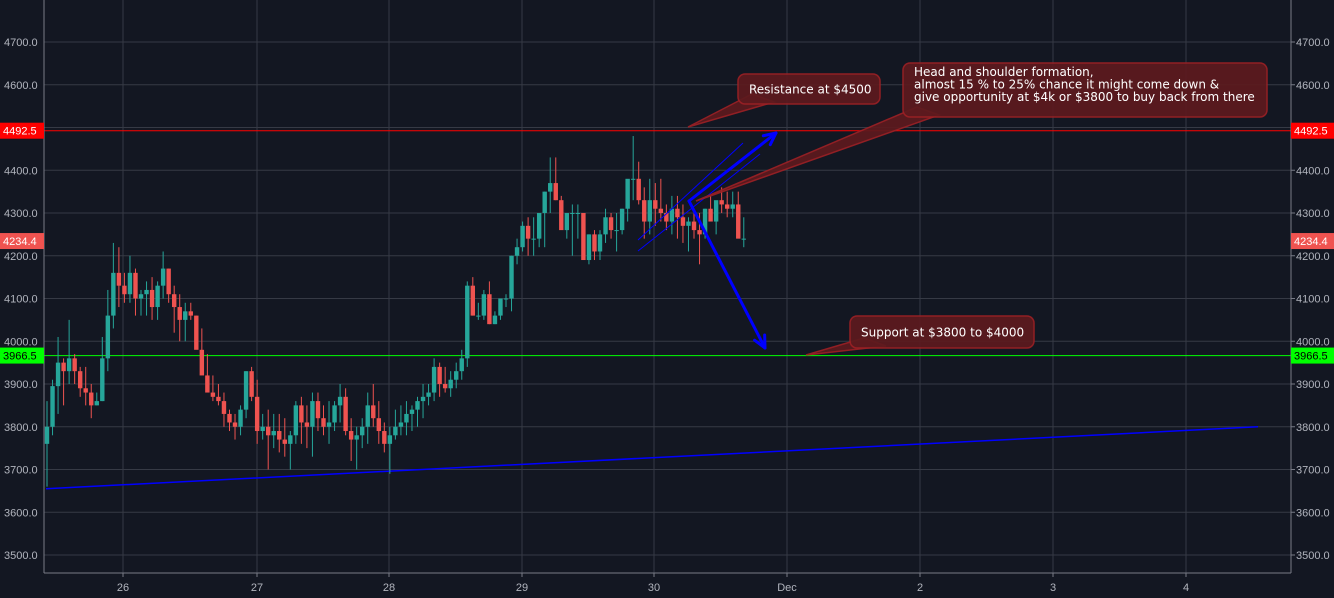 This screenshot has width=1334, height=598. What do you see at coordinates (1313, 428) in the screenshot?
I see `price-tick-label: 3800.0` at bounding box center [1313, 428].